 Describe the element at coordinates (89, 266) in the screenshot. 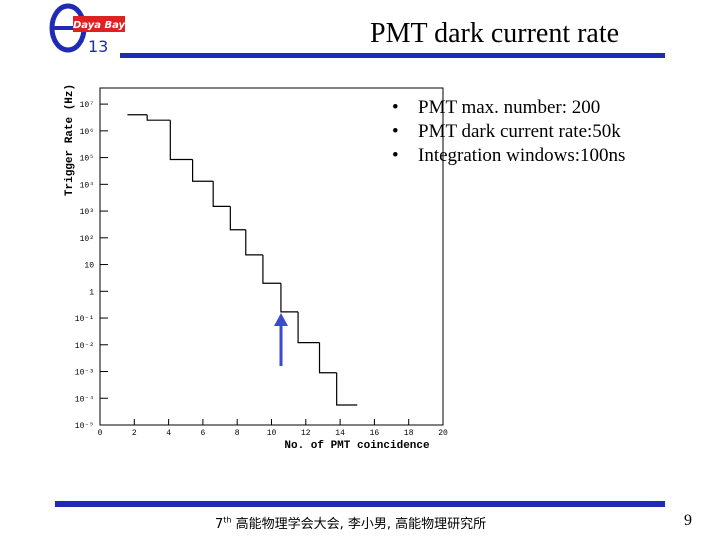

I see `y-tick-label: 10` at that location.